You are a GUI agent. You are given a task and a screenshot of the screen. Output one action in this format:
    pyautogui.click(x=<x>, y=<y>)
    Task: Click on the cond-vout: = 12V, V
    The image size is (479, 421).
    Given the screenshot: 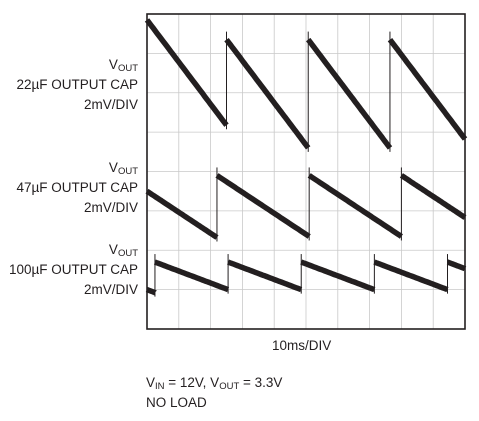 What is the action you would take?
    pyautogui.click(x=192, y=382)
    